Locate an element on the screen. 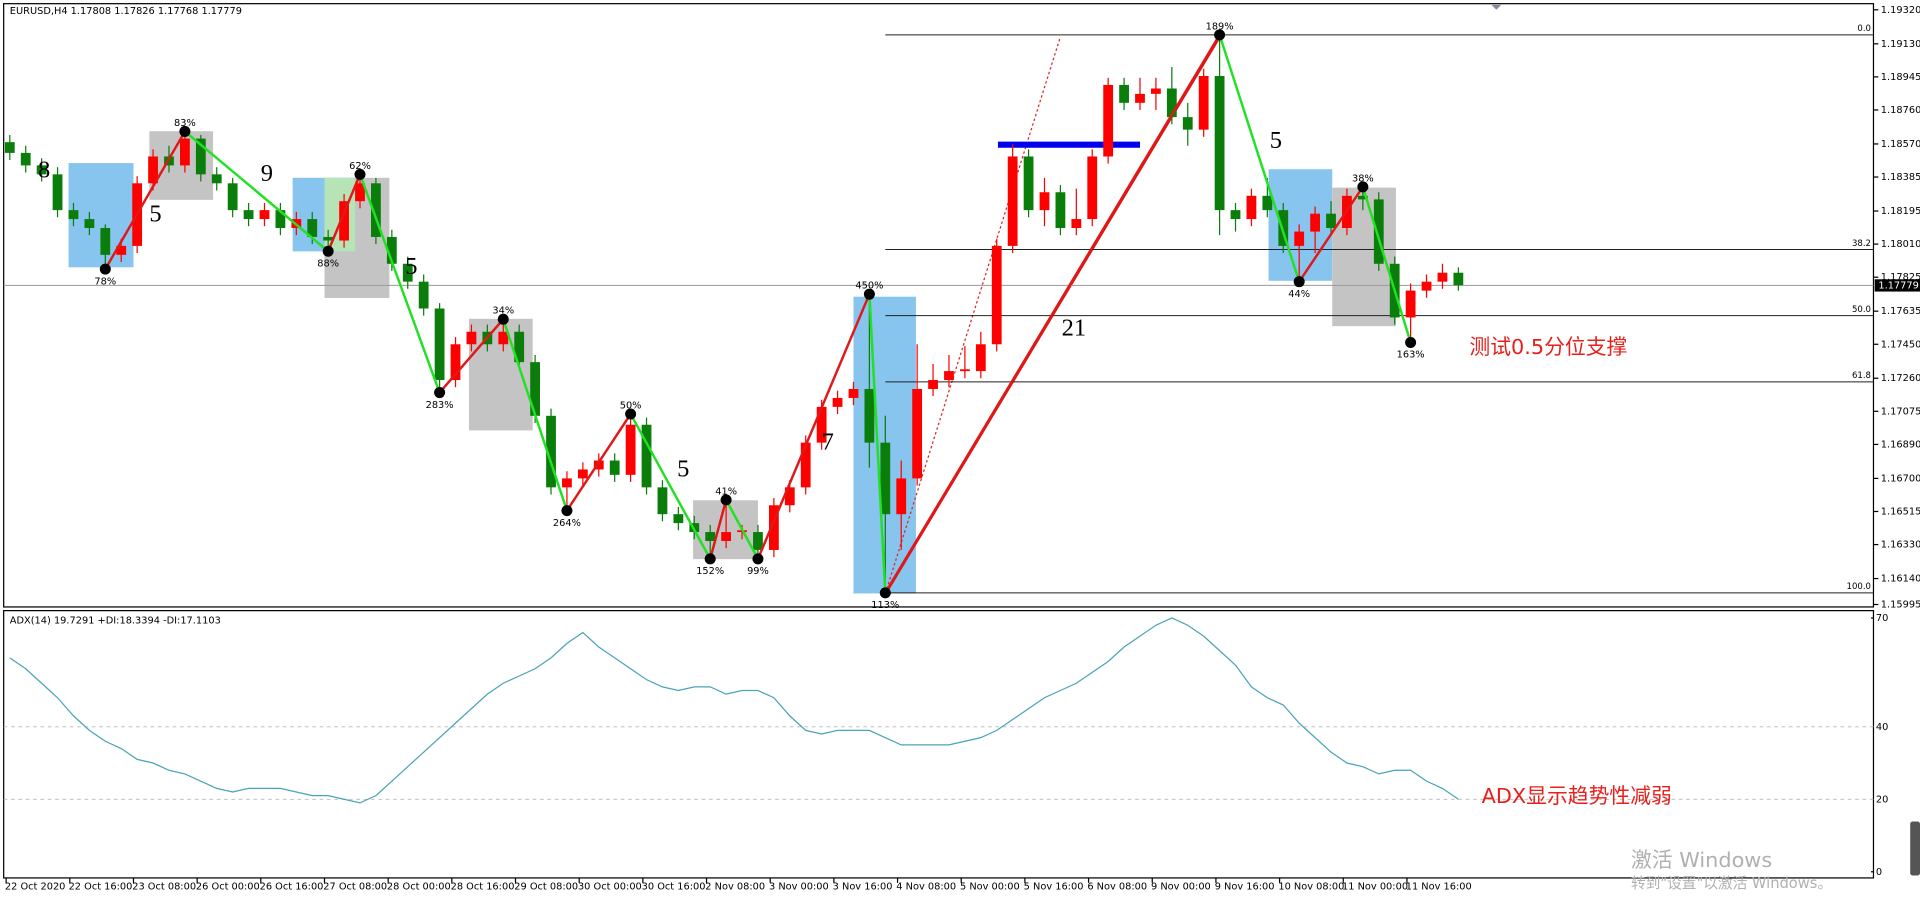 The width and height of the screenshot is (1920, 900). x-tick-label: 26 Oct 00:00 is located at coordinates (228, 887).